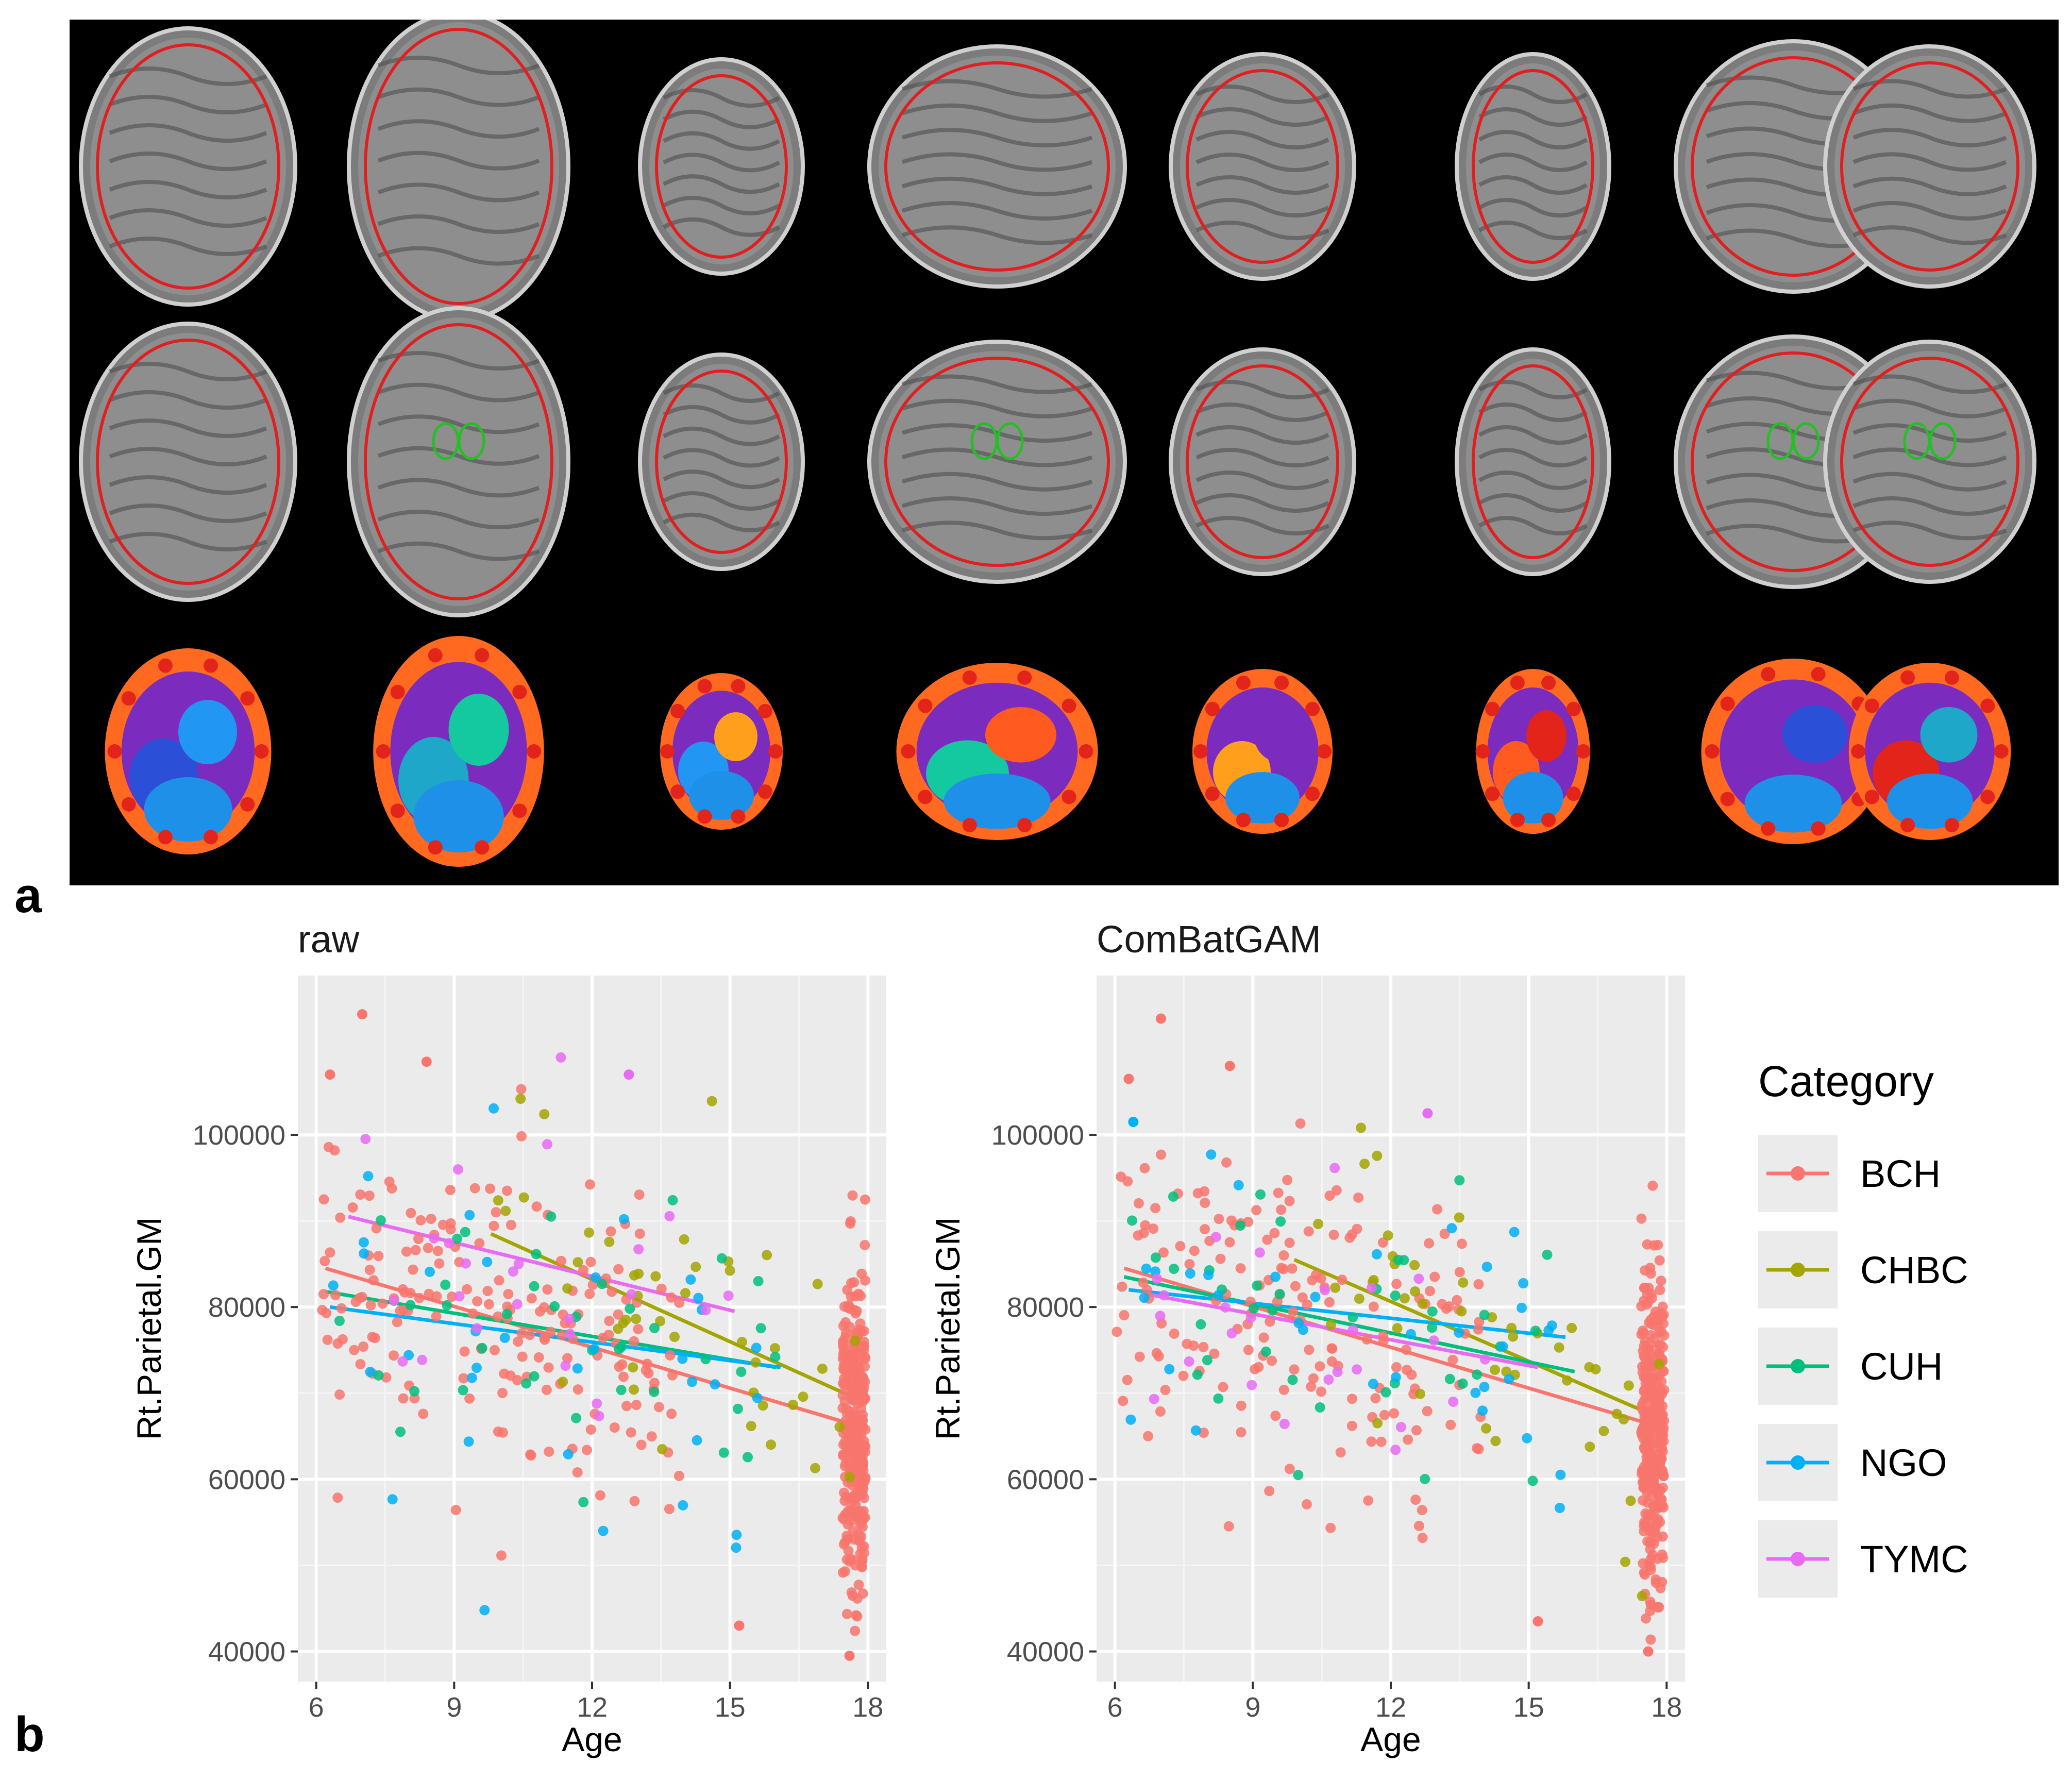 This screenshot has width=2072, height=1779. Describe the element at coordinates (997, 751) in the screenshot. I see `brain-slice-r3-c4` at that location.